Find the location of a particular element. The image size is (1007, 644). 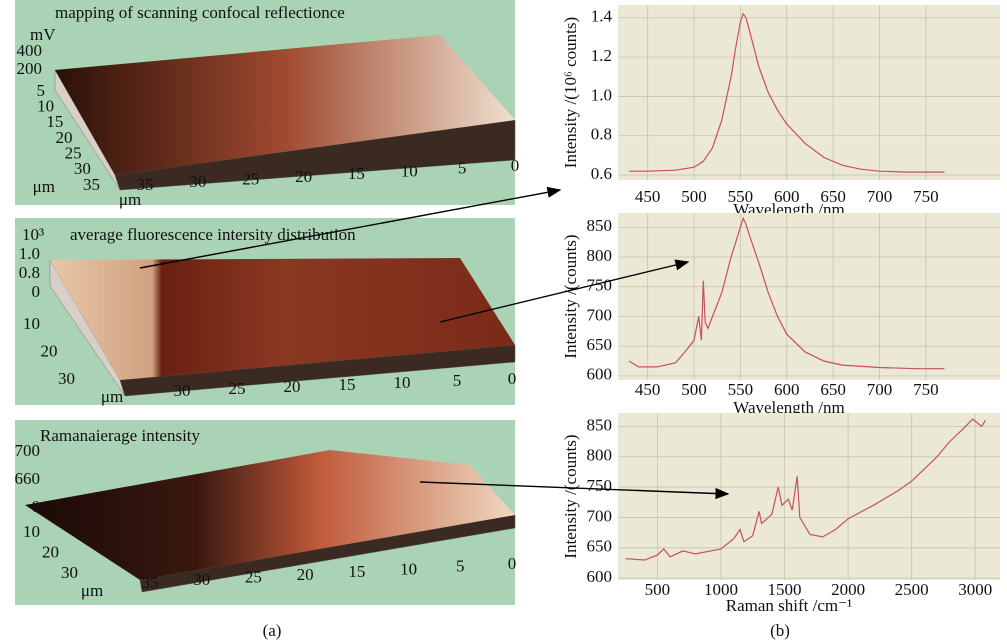

surface-side is located at coordinates (327, 553).